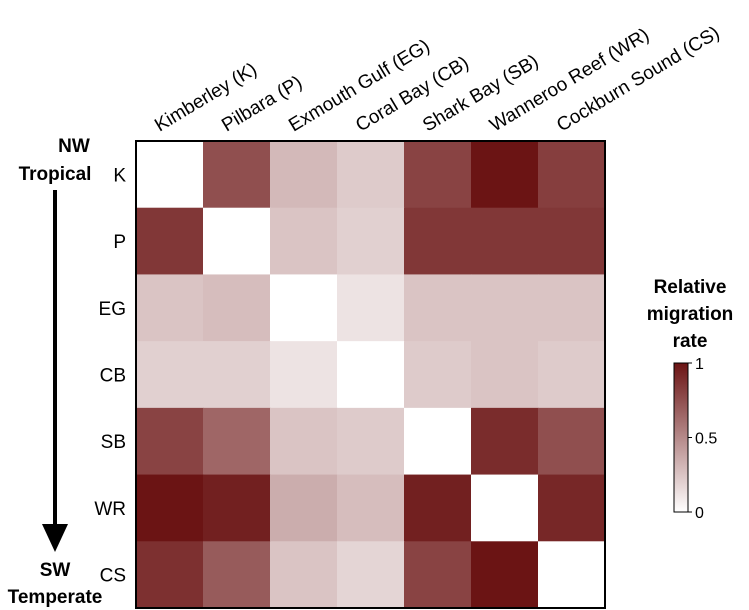 This screenshot has height=610, width=749. I want to click on heatmap-cell-eg-k, so click(170, 308).